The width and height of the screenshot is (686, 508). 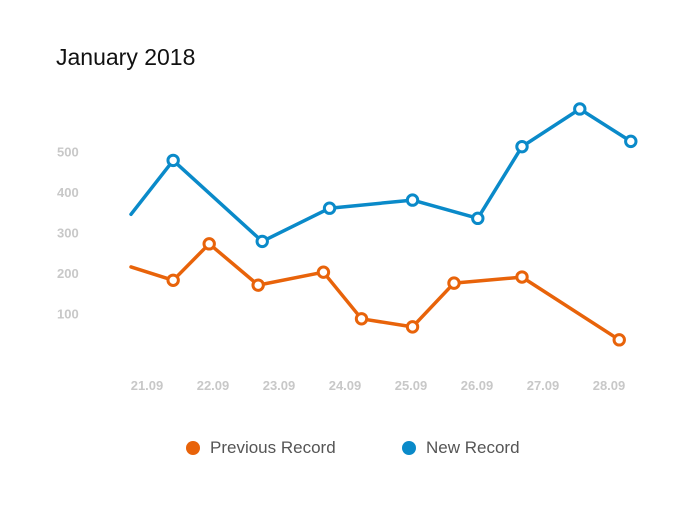 I want to click on legend-swatch-previous-record, so click(x=193, y=448).